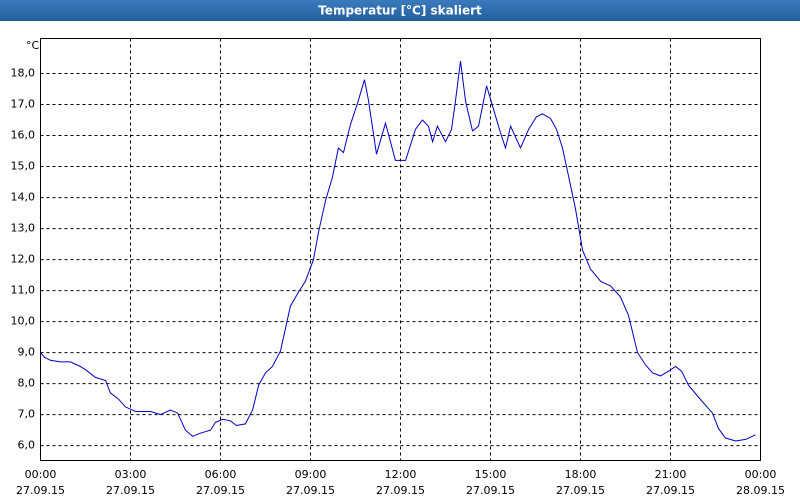  What do you see at coordinates (221, 474) in the screenshot?
I see `x-tick-label: 06:00` at bounding box center [221, 474].